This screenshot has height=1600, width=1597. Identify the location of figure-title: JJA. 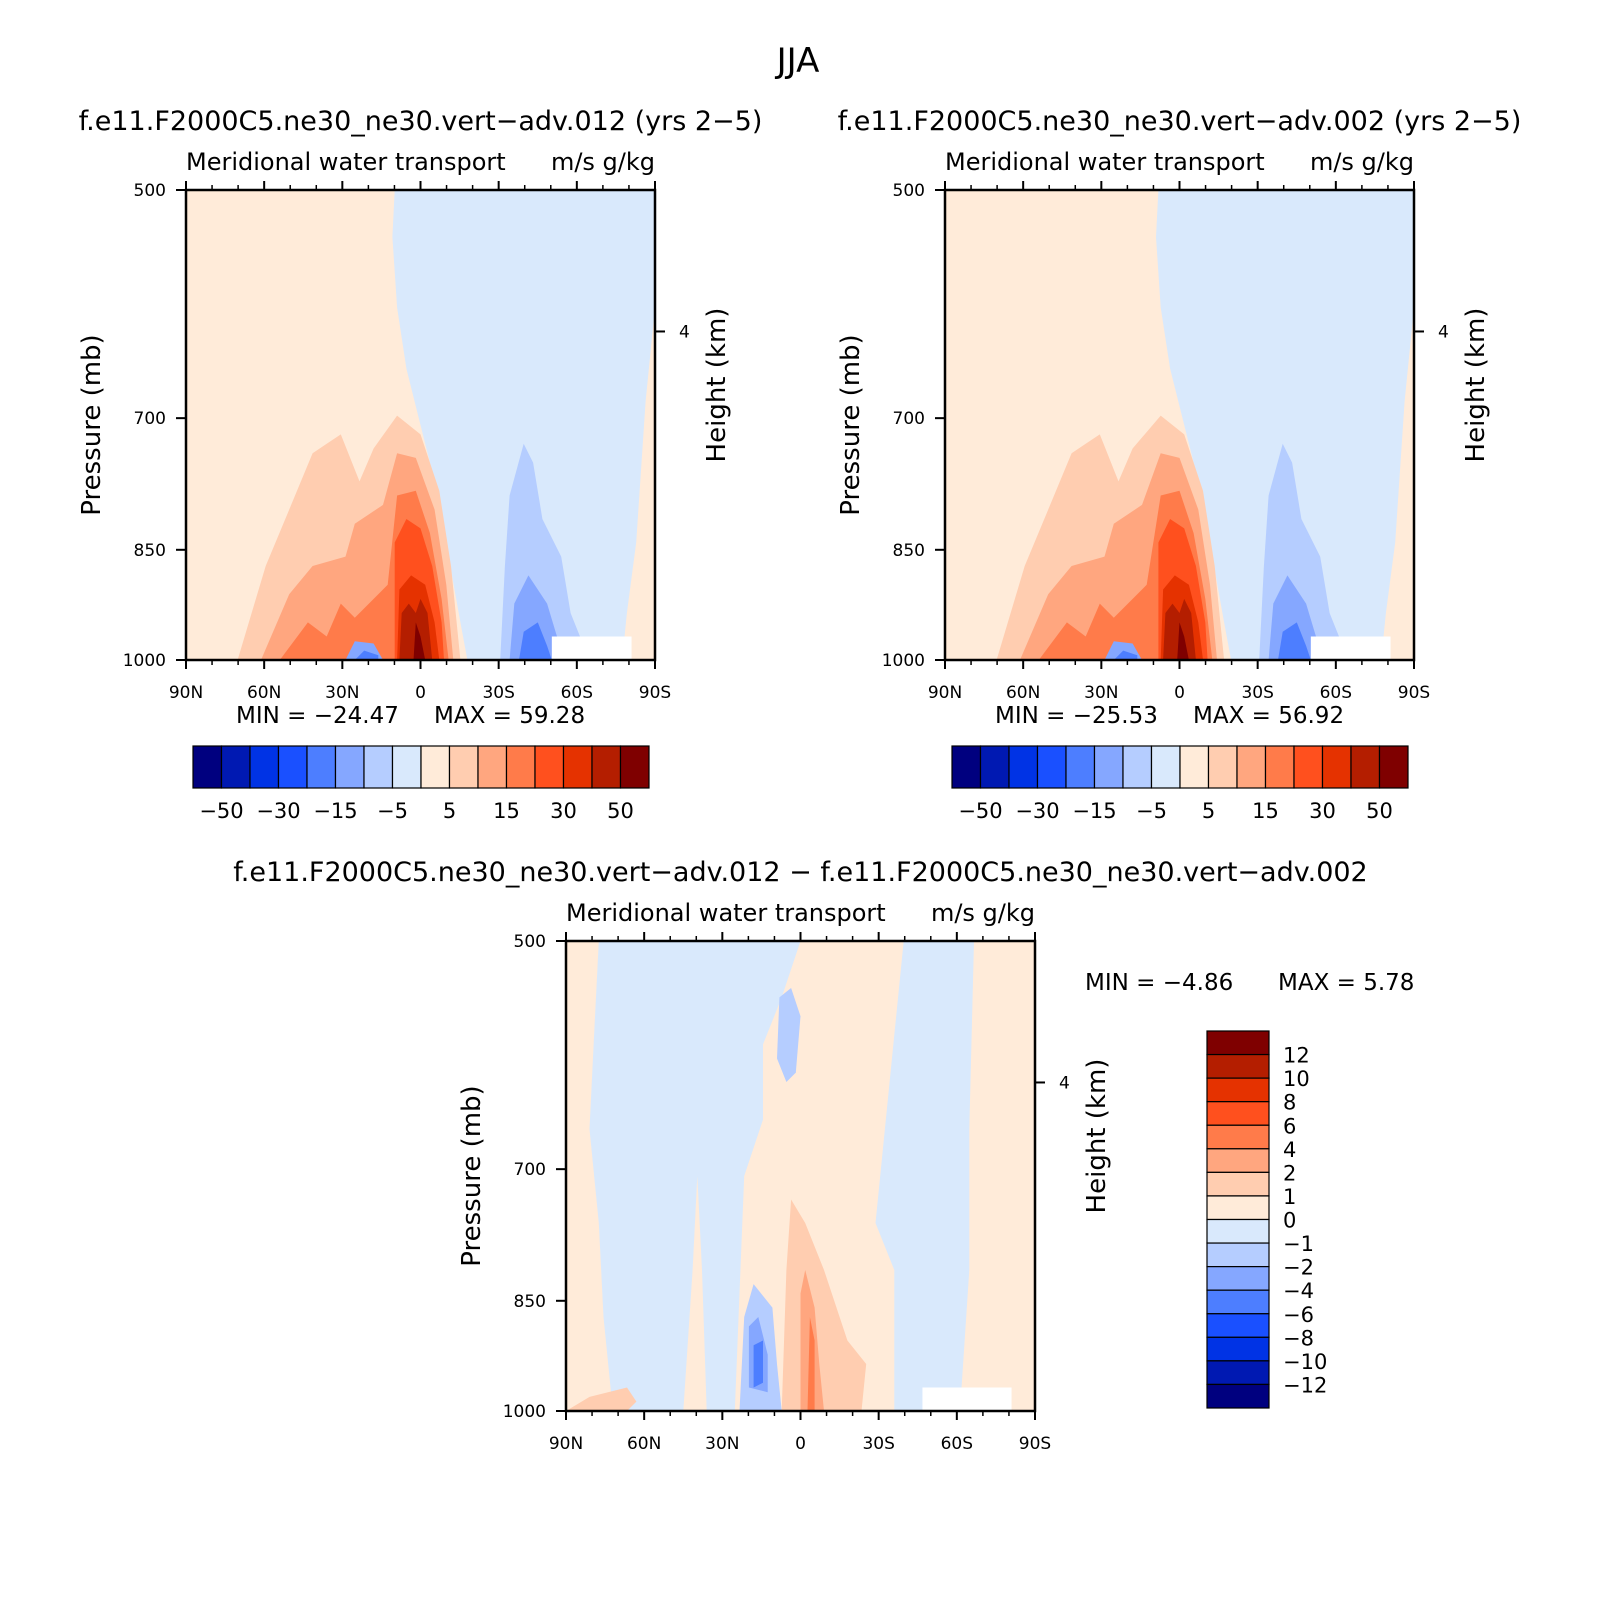
(797, 61).